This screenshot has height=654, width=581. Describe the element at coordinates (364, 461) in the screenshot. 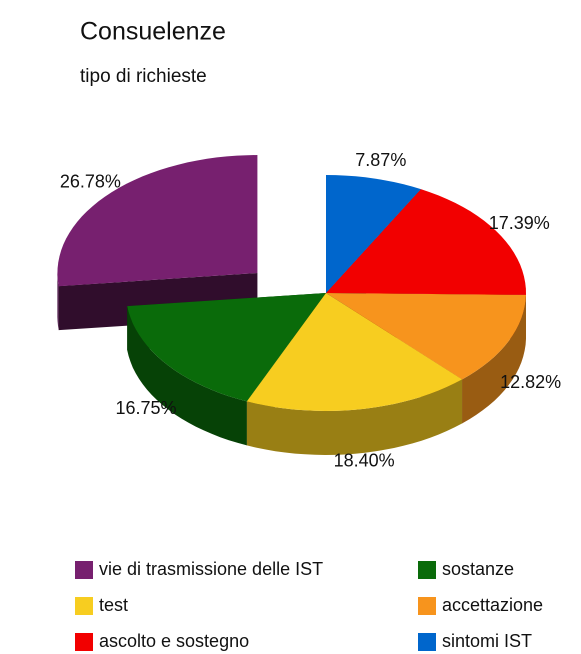

I see `data-label: 18.40%` at that location.